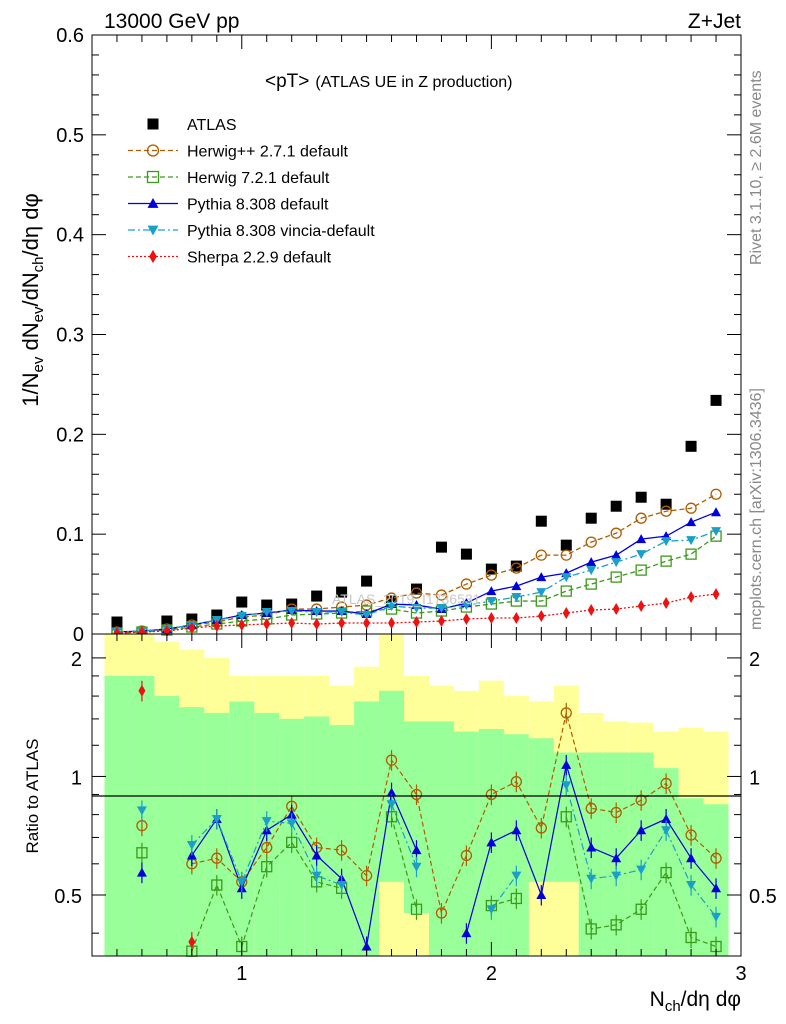 Image resolution: width=786 pixels, height=1024 pixels. I want to click on header-energy-label: 13000 GeV pp, so click(171, 21).